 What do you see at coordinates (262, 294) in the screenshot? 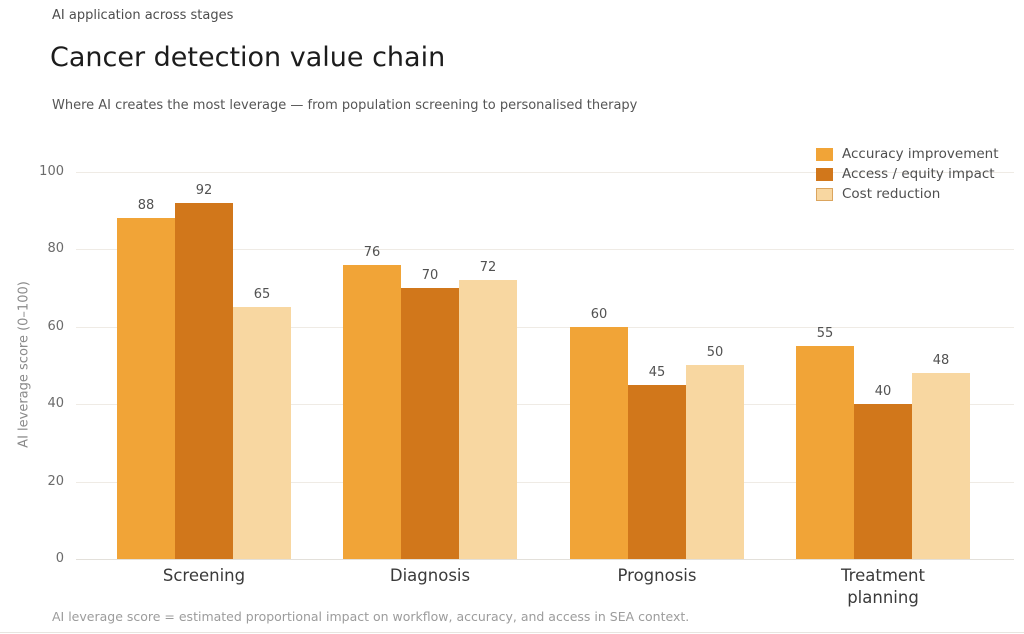
I see `bar-value-label: 65` at bounding box center [262, 294].